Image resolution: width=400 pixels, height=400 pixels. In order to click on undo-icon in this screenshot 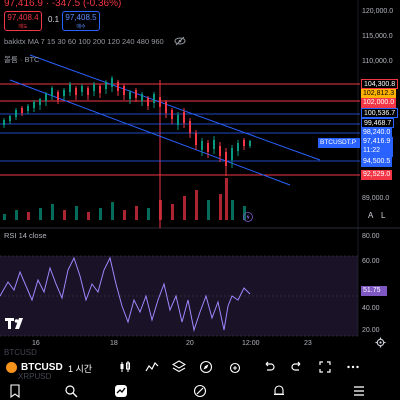, I will do `click(269, 367)`.